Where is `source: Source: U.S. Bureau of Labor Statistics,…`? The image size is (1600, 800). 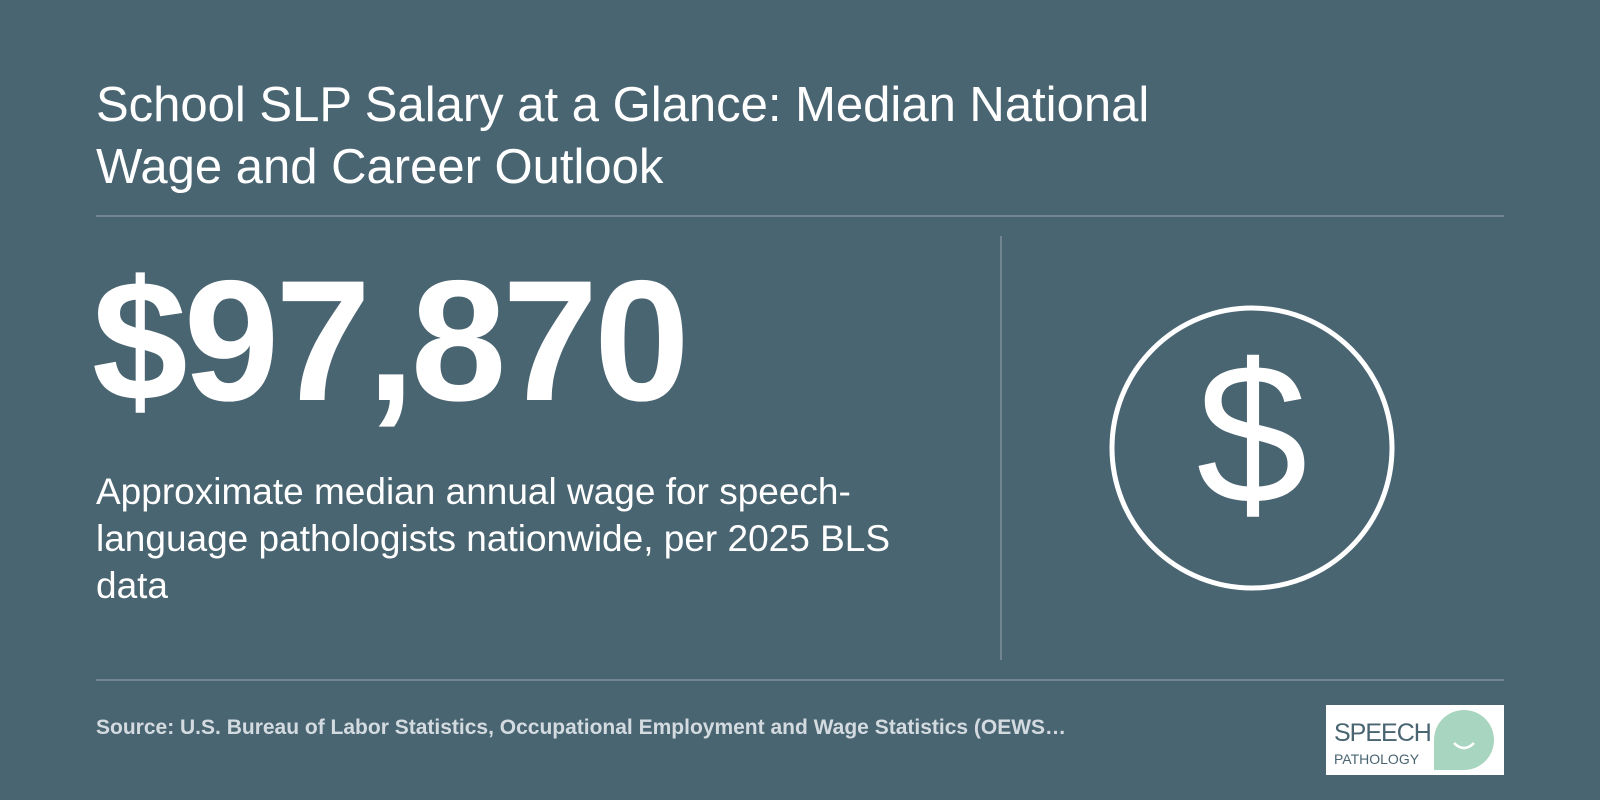
source: Source: U.S. Bureau of Labor Statistics,… is located at coordinates (581, 727).